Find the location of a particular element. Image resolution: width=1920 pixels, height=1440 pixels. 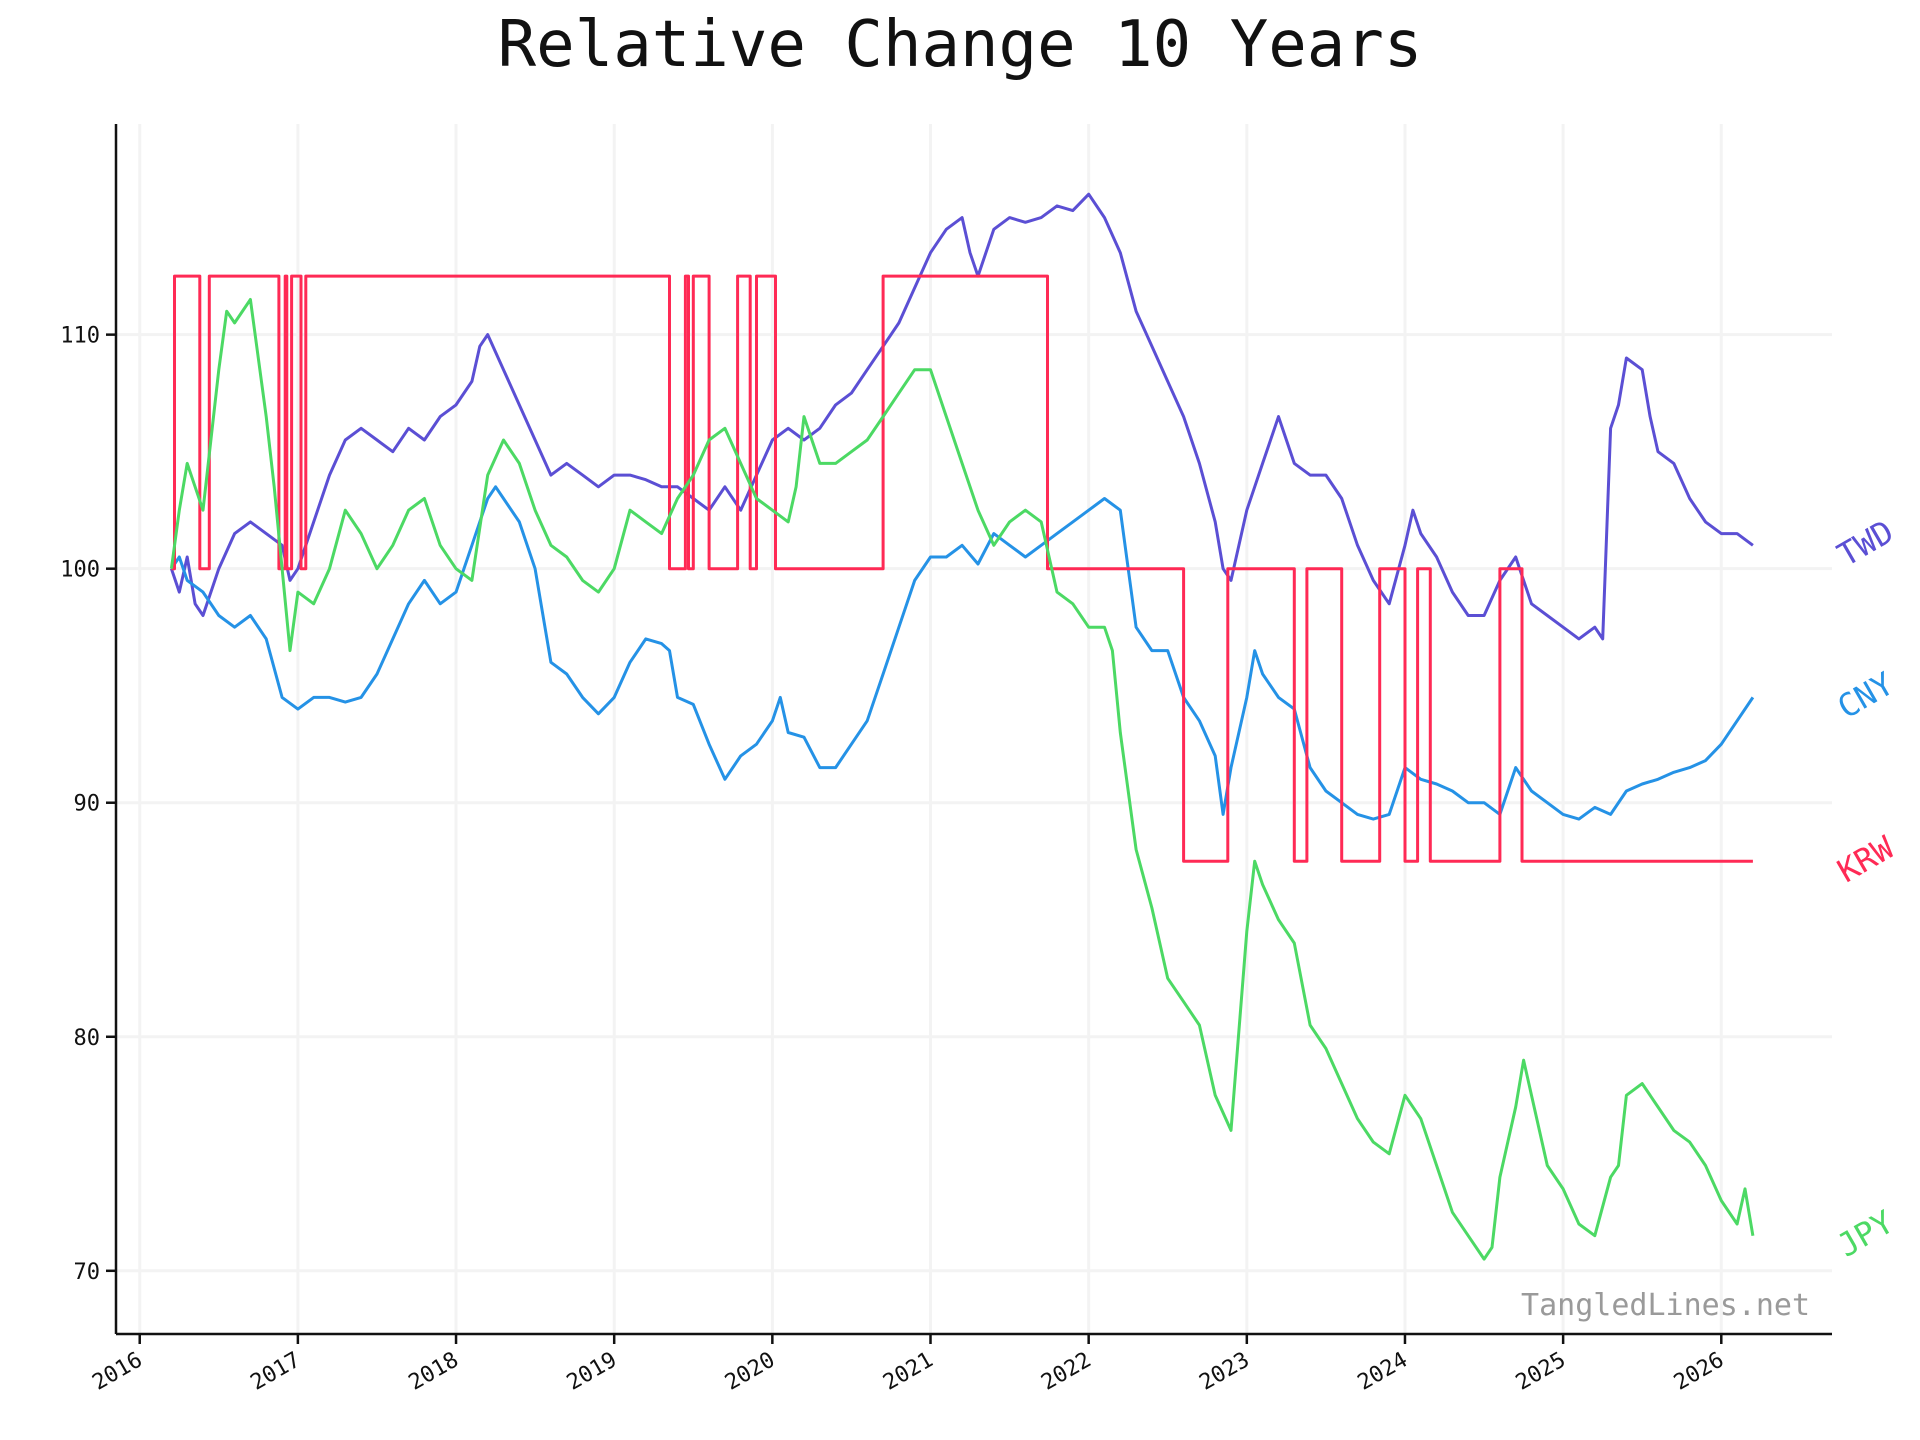

x-tick-label: 2026 is located at coordinates (1699, 1372).